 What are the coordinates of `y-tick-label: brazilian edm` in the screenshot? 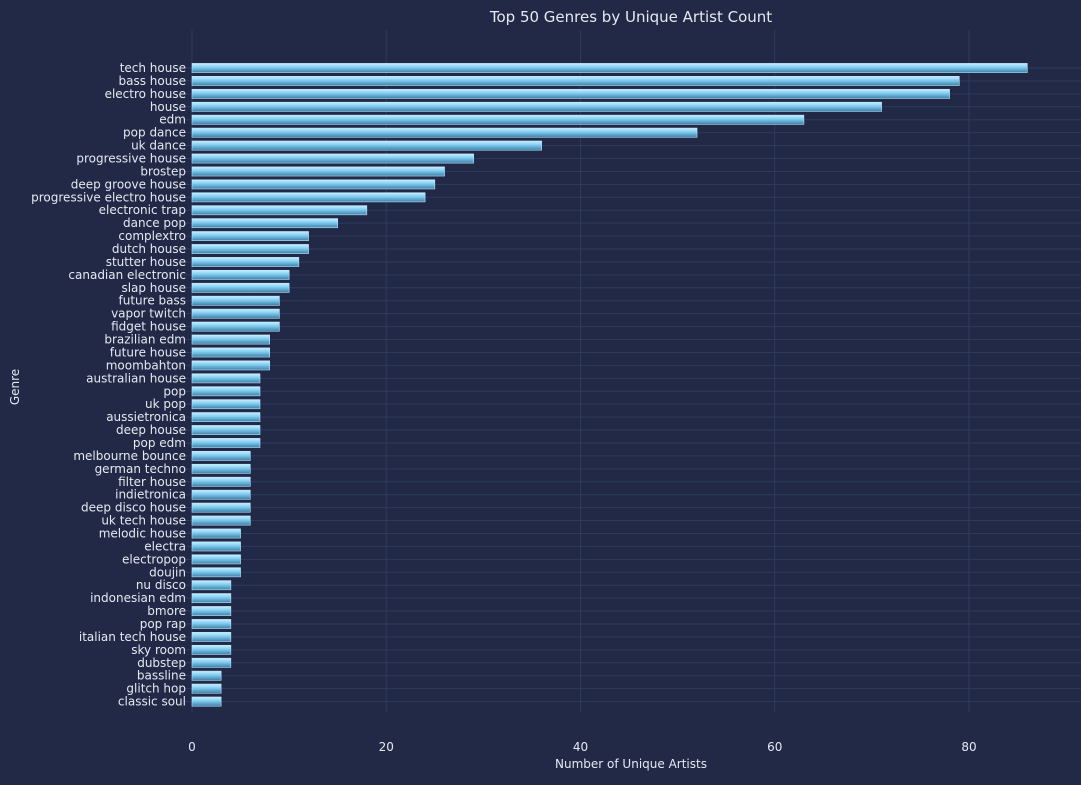 It's located at (145, 340).